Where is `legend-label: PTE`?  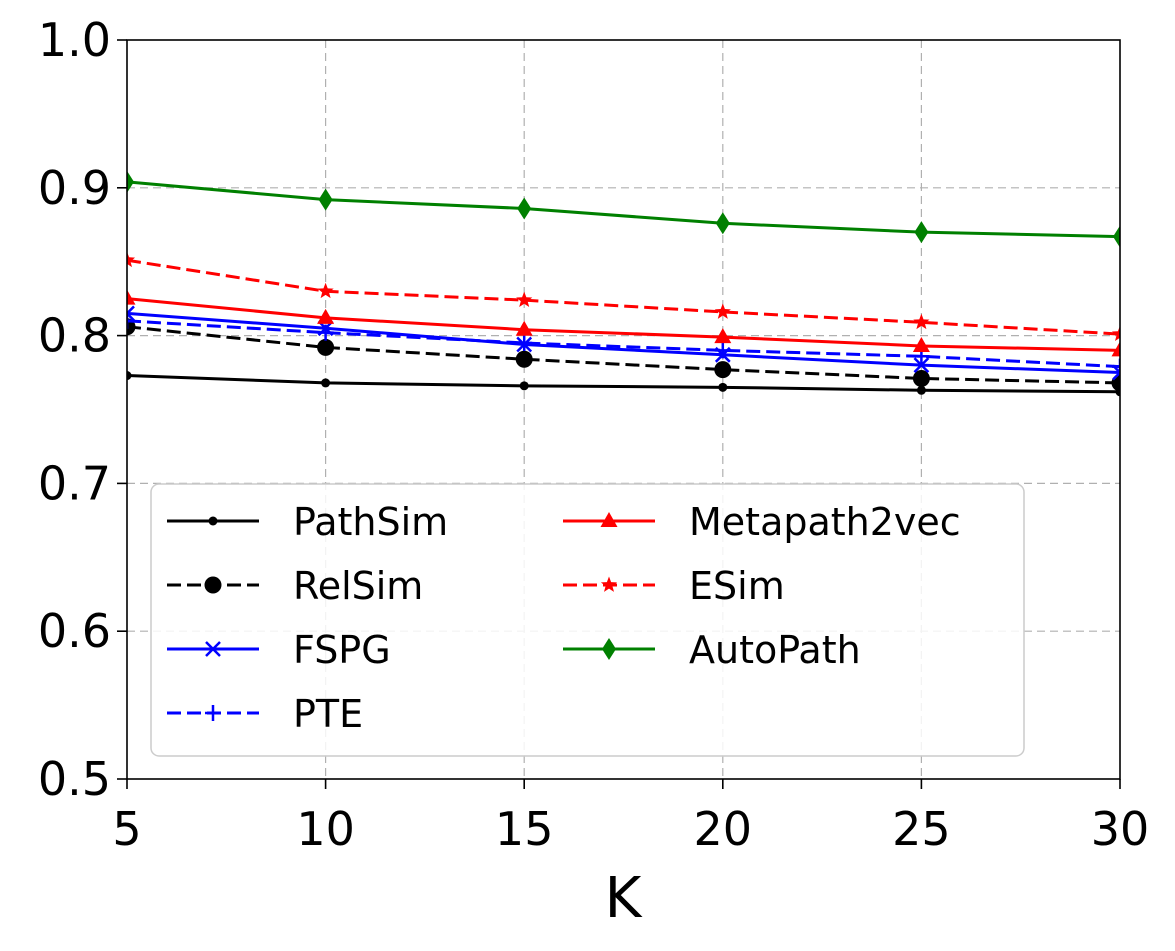 legend-label: PTE is located at coordinates (328, 714).